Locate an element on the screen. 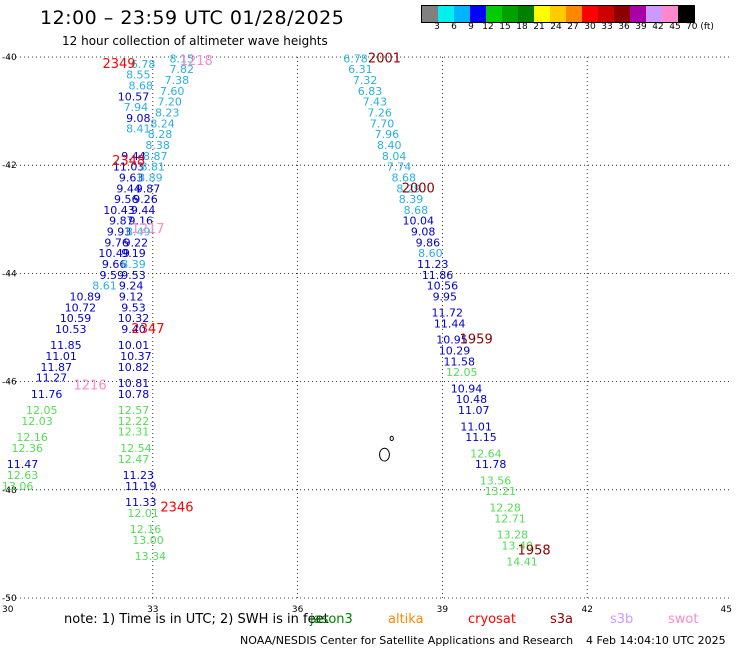  wave-height-label: 8.40 is located at coordinates (389, 145).